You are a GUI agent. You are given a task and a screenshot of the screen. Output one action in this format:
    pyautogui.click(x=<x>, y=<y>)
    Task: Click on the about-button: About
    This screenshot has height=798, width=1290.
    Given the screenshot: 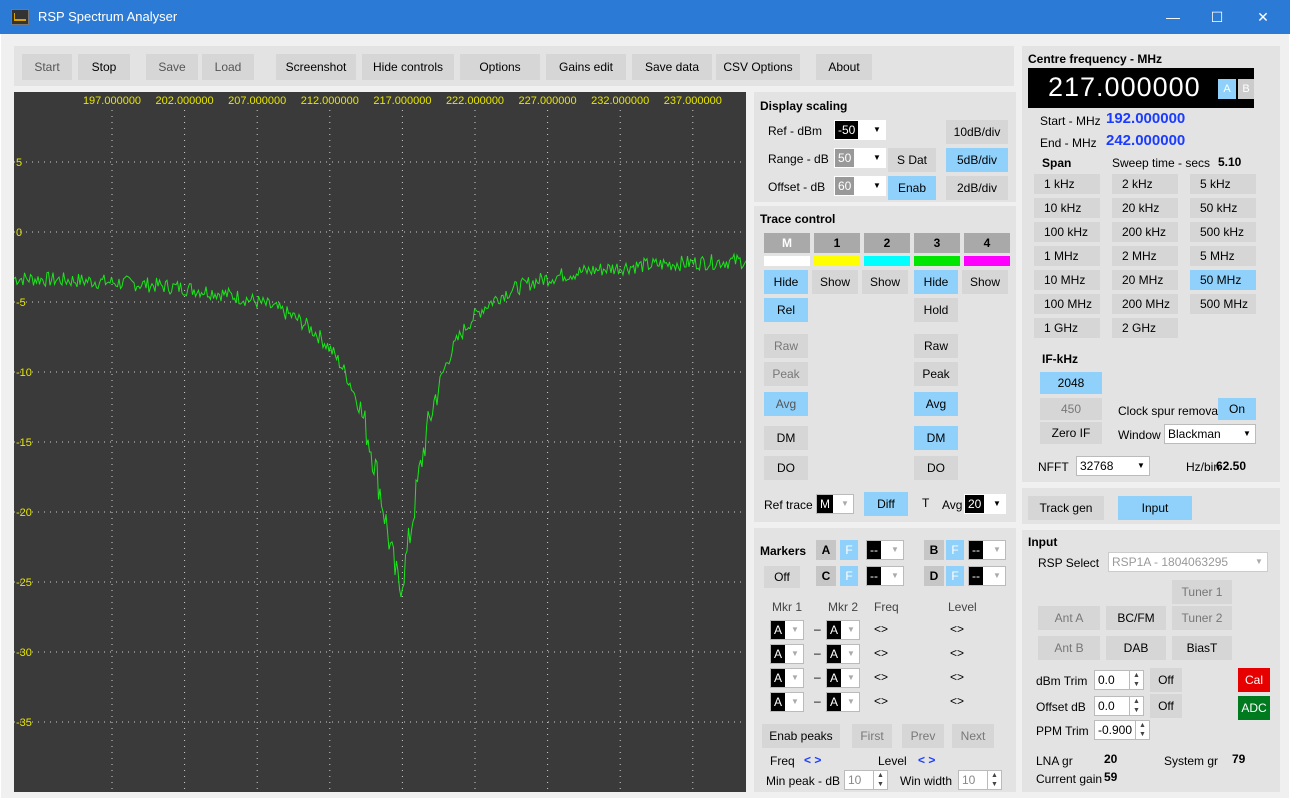 What is the action you would take?
    pyautogui.click(x=844, y=67)
    